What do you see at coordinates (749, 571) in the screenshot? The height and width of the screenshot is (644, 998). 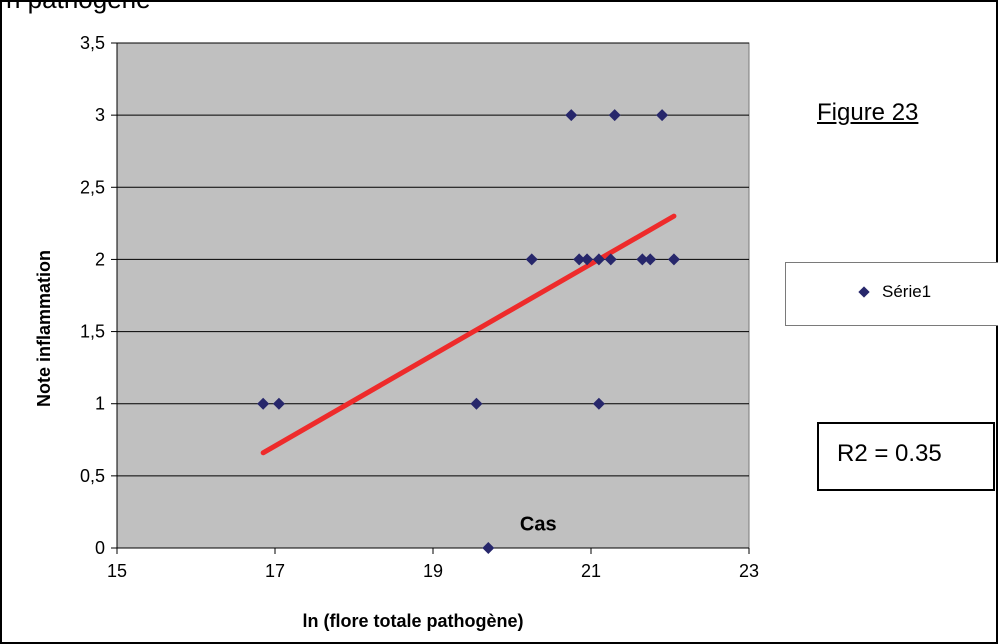 I see `x-tick-label: 23` at bounding box center [749, 571].